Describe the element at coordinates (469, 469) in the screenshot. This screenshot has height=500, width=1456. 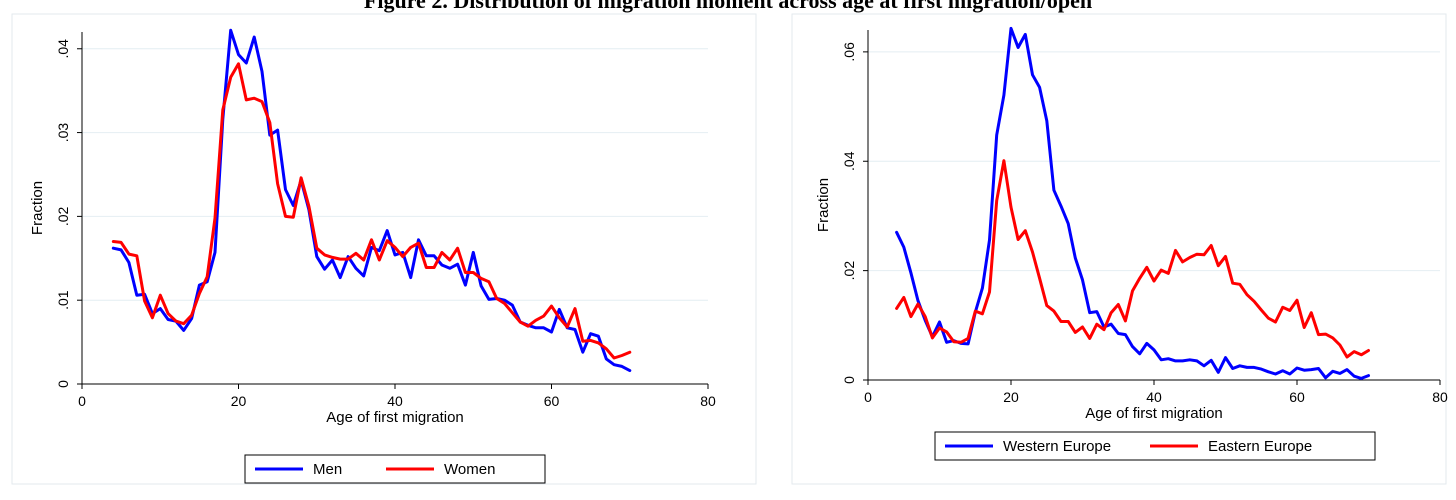
I see `legend-label: Women` at that location.